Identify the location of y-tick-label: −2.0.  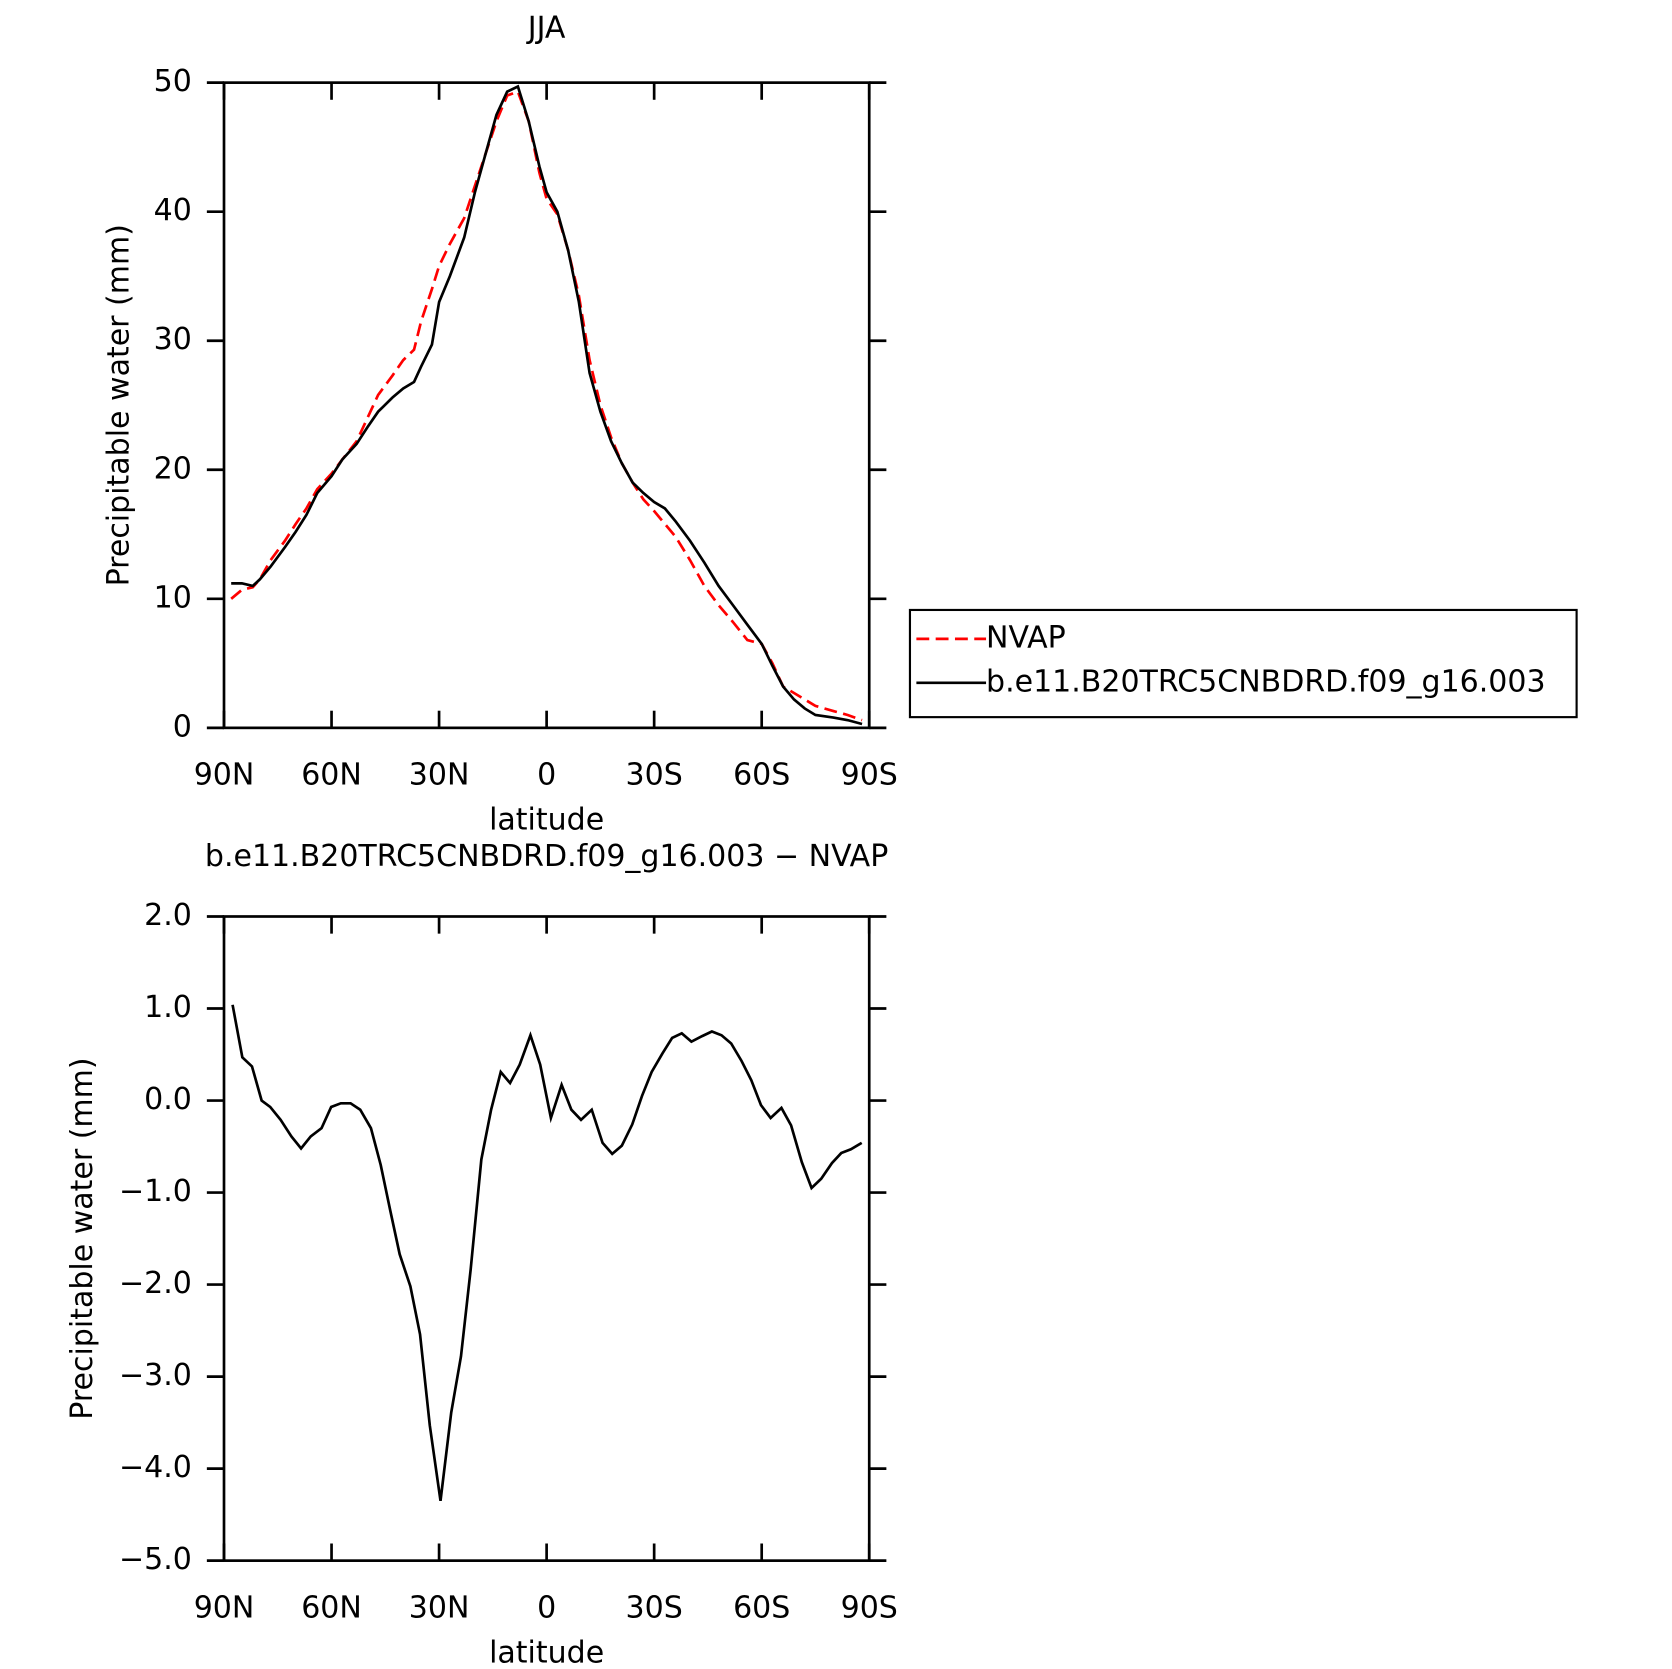
(155, 1283).